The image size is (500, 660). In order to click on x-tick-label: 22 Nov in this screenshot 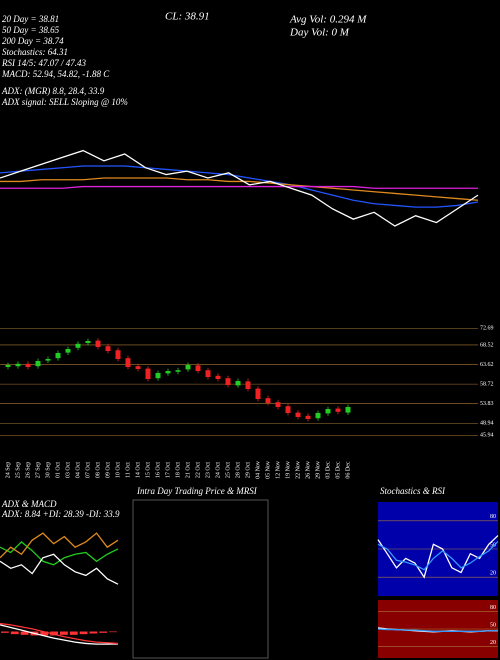, I will do `click(298, 470)`.